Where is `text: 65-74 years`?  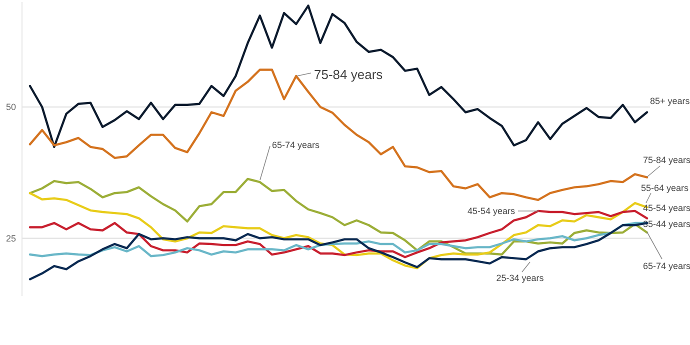
text: 65-74 years is located at coordinates (666, 266).